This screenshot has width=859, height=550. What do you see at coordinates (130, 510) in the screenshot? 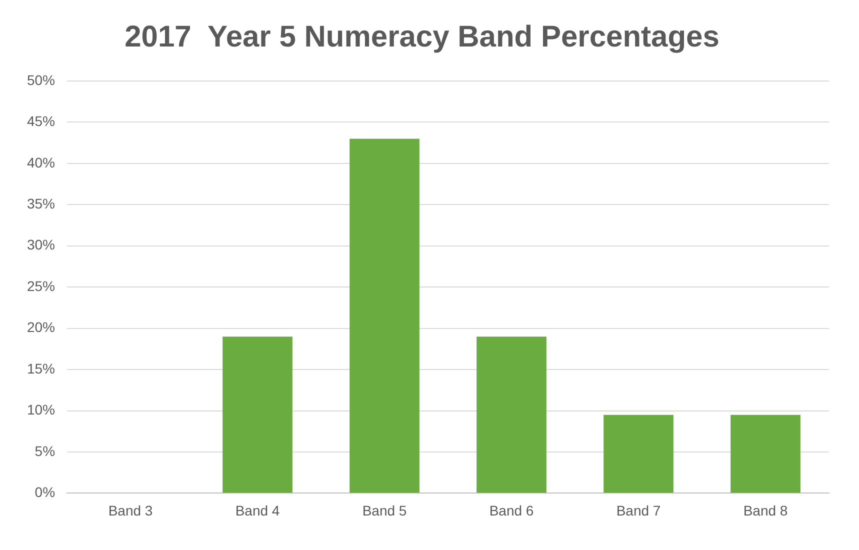
I see `x-tick-label: Band 3` at bounding box center [130, 510].